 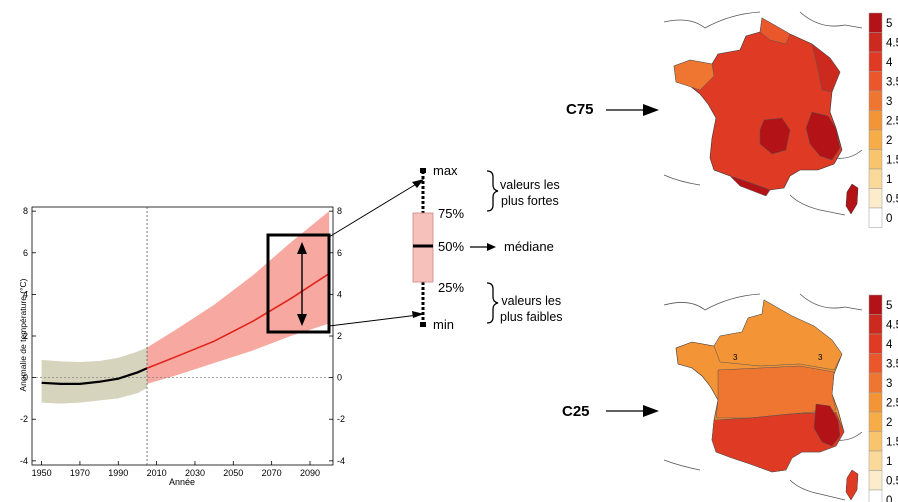 What do you see at coordinates (25, 294) in the screenshot?
I see `y-tick-label-left: 4` at bounding box center [25, 294].